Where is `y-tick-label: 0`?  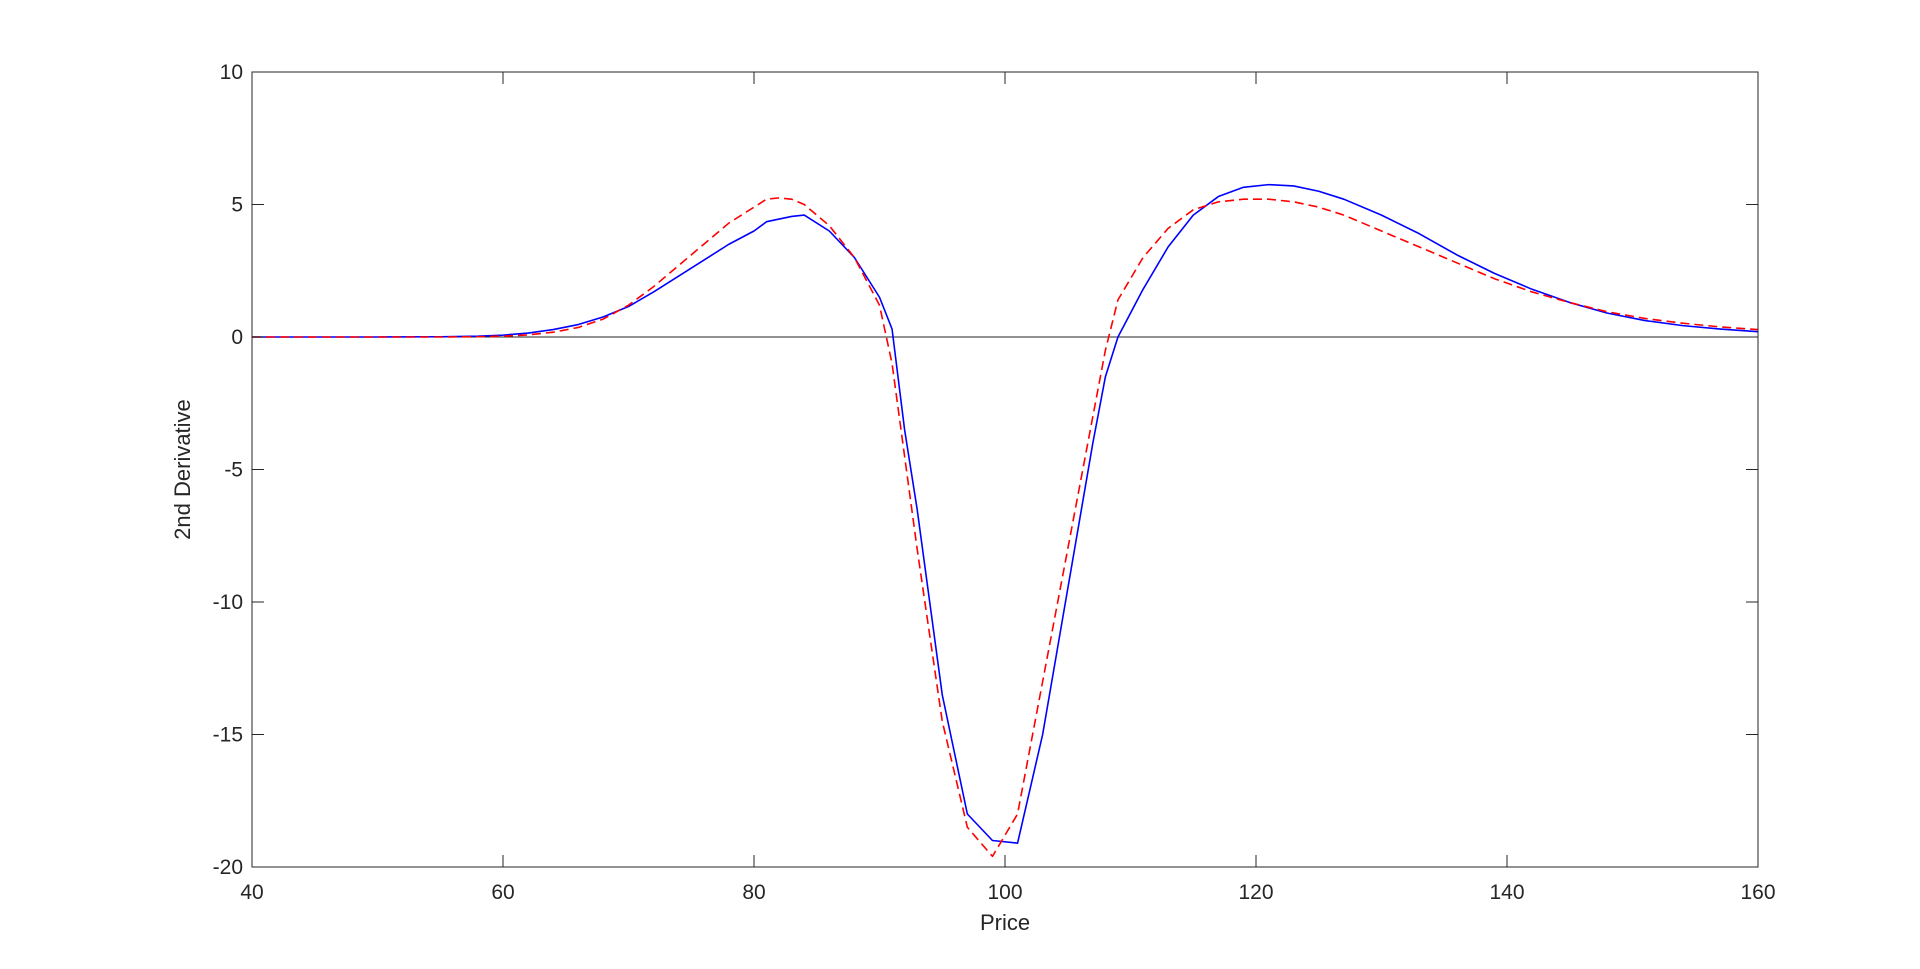 y-tick-label: 0 is located at coordinates (237, 337).